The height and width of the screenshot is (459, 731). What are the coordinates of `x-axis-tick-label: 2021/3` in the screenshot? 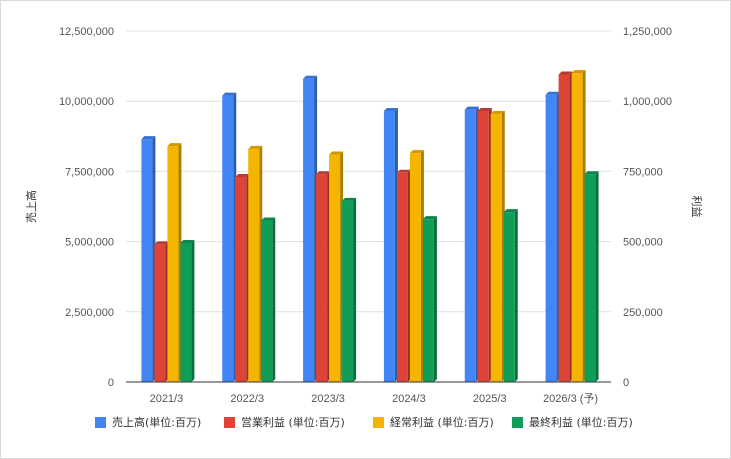 It's located at (167, 399).